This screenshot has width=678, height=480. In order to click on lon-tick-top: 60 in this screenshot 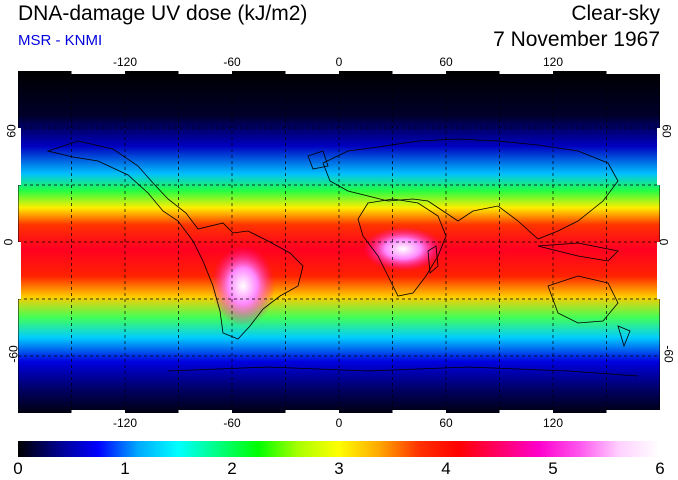, I will do `click(446, 62)`.